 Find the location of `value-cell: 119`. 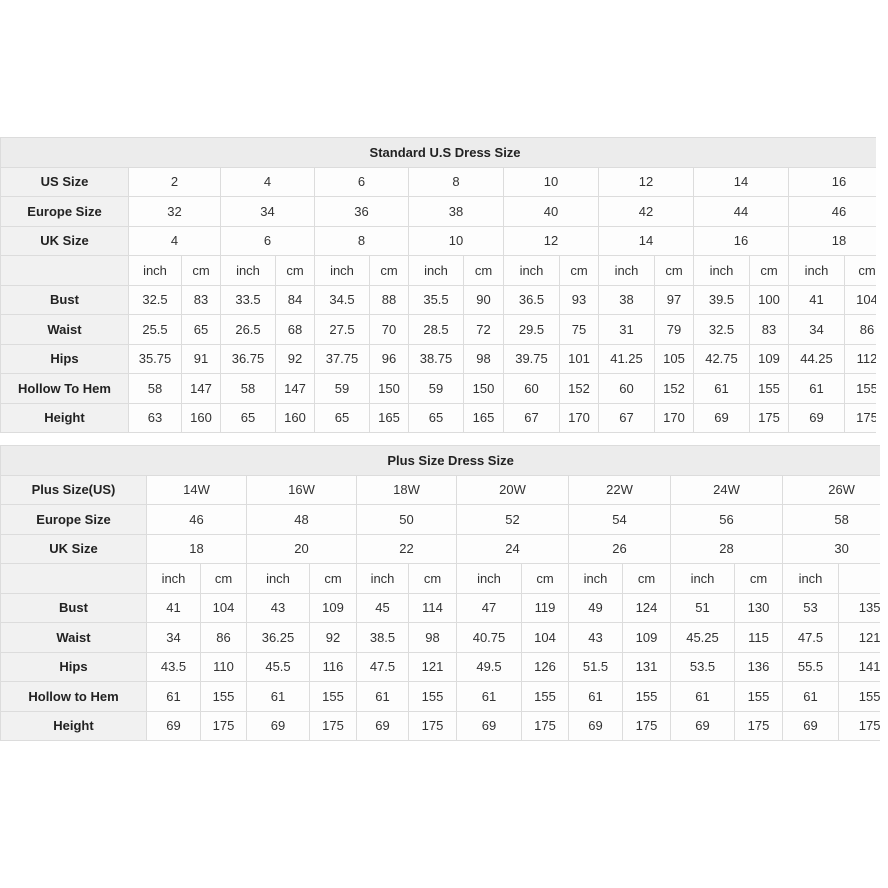

value-cell: 119 is located at coordinates (545, 607).